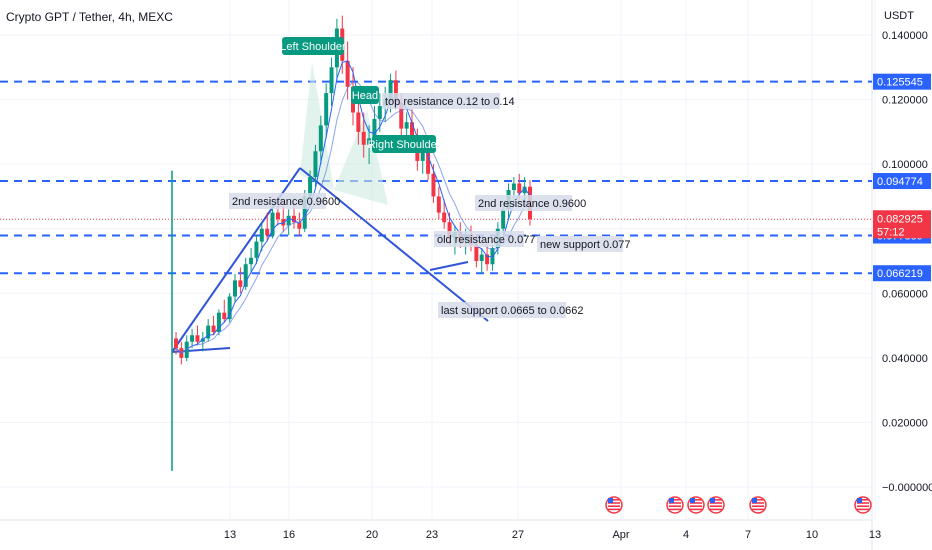 This screenshot has height=550, width=932. Describe the element at coordinates (89, 17) in the screenshot. I see `chart-title: Crypto GPT / Tether, 4h, MEXC` at that location.